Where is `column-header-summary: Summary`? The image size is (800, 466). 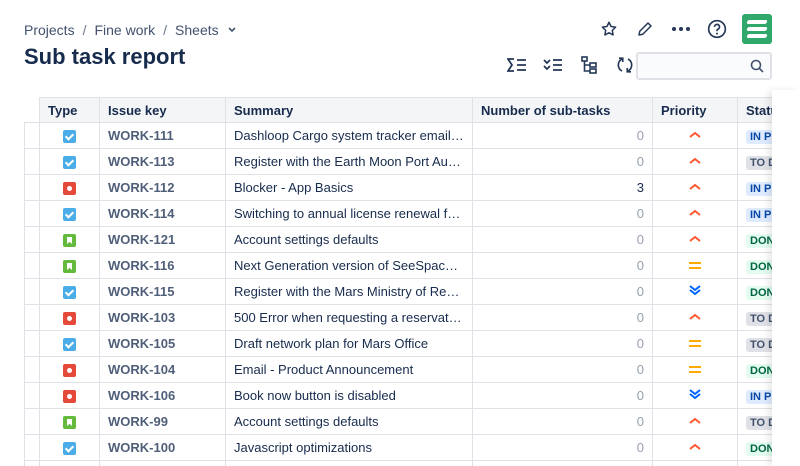 column-header-summary: Summary is located at coordinates (349, 110).